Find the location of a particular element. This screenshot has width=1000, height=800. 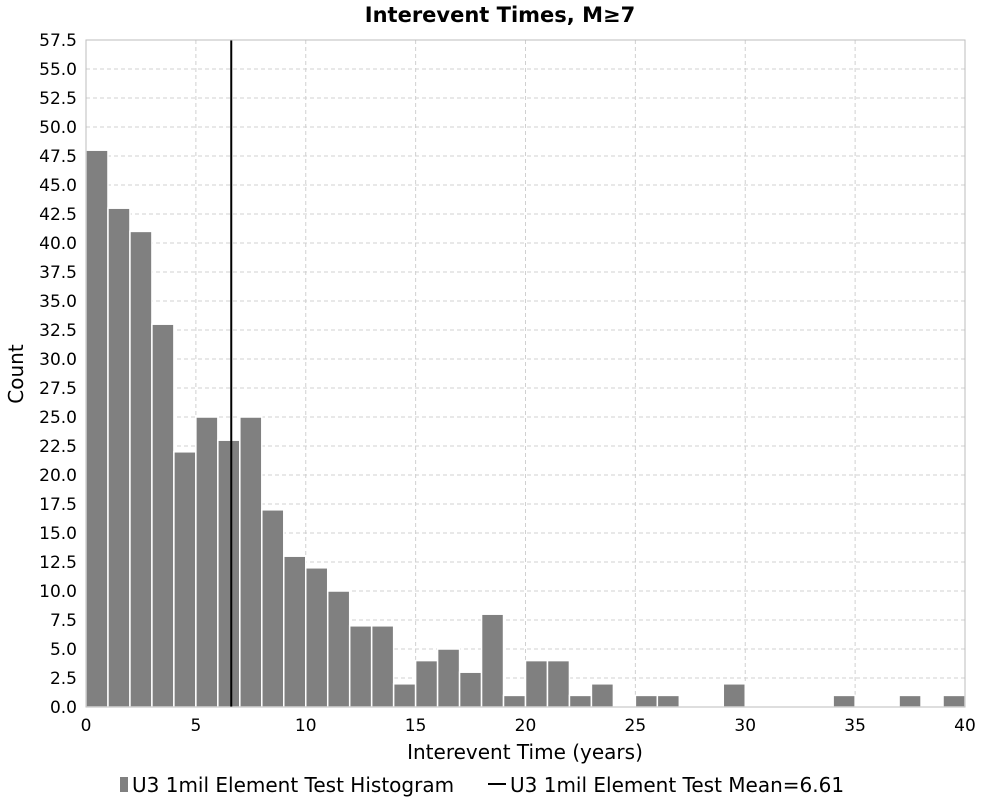

x-tick-labels: 0 5 10 15 20 25 30 35 40 is located at coordinates (528, 726).